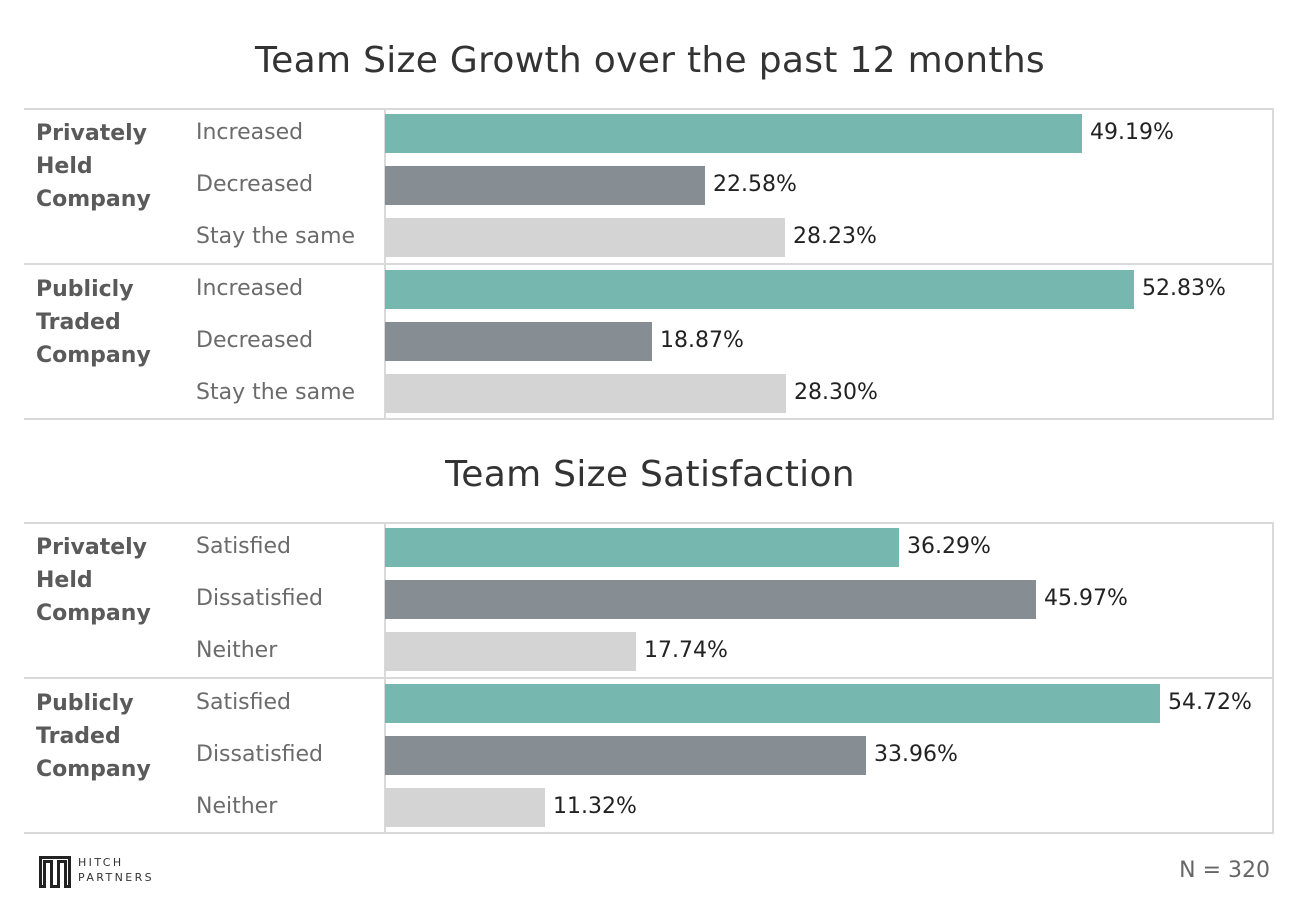 The width and height of the screenshot is (1300, 920). Describe the element at coordinates (755, 184) in the screenshot. I see `value-label: 22.58%` at that location.